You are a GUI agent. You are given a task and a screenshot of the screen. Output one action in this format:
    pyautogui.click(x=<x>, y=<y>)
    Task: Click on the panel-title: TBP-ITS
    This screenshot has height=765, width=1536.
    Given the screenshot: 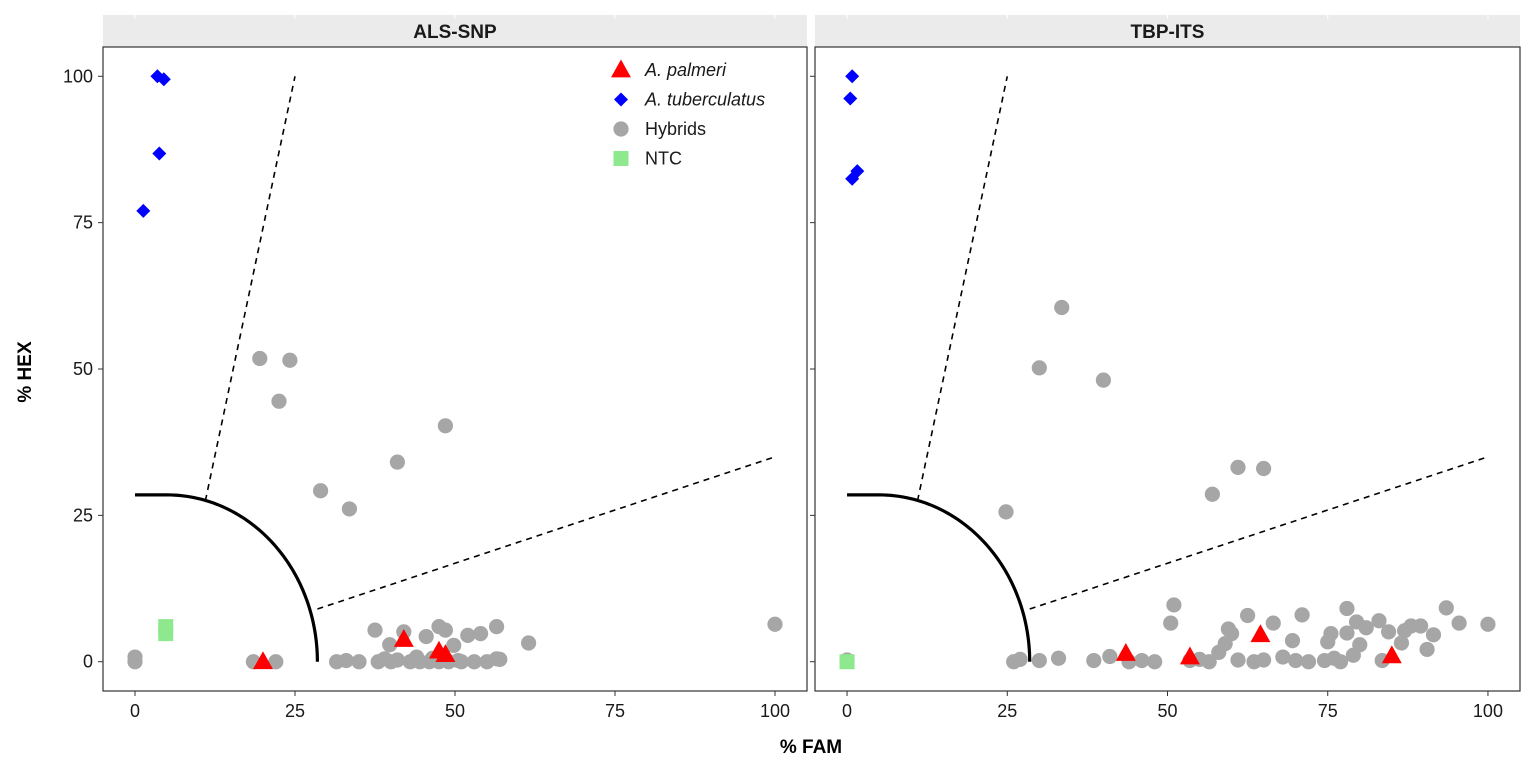 What is the action you would take?
    pyautogui.click(x=1168, y=32)
    